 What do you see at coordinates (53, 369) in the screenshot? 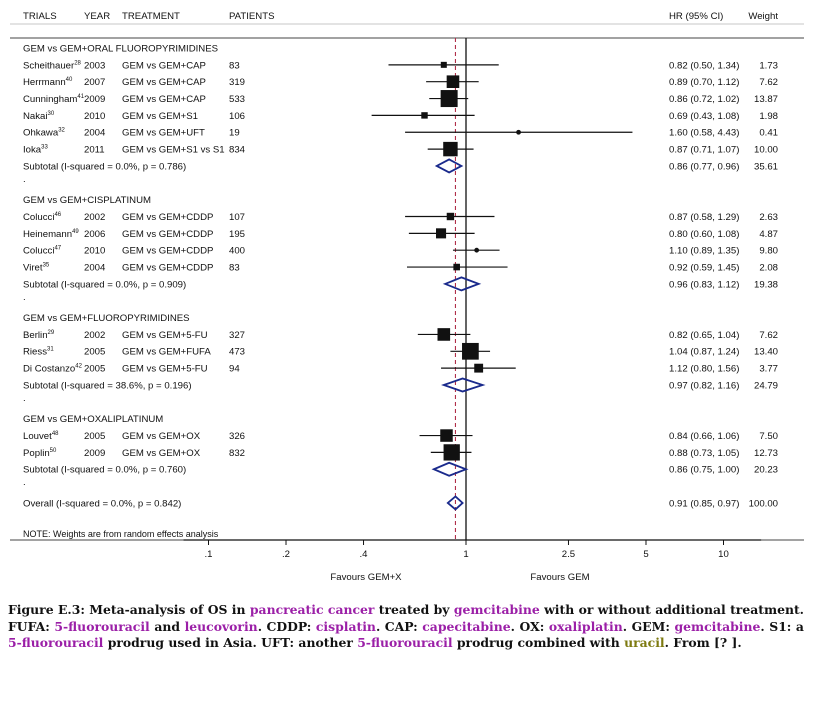
I see `study-name: Di Costanzo42` at bounding box center [53, 369].